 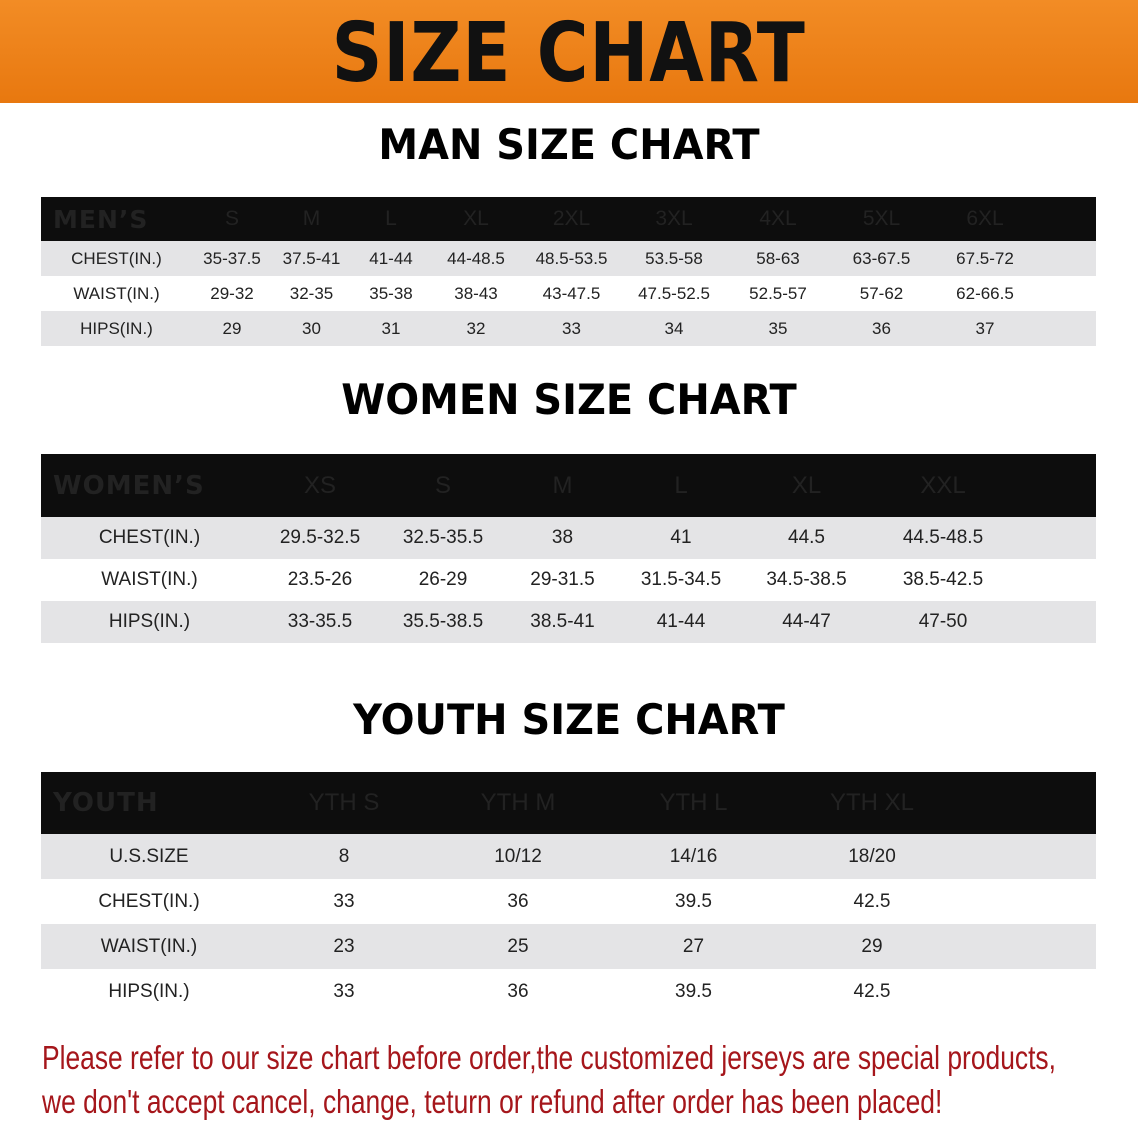 I want to click on measurement-cell: 32-35, so click(x=311, y=293).